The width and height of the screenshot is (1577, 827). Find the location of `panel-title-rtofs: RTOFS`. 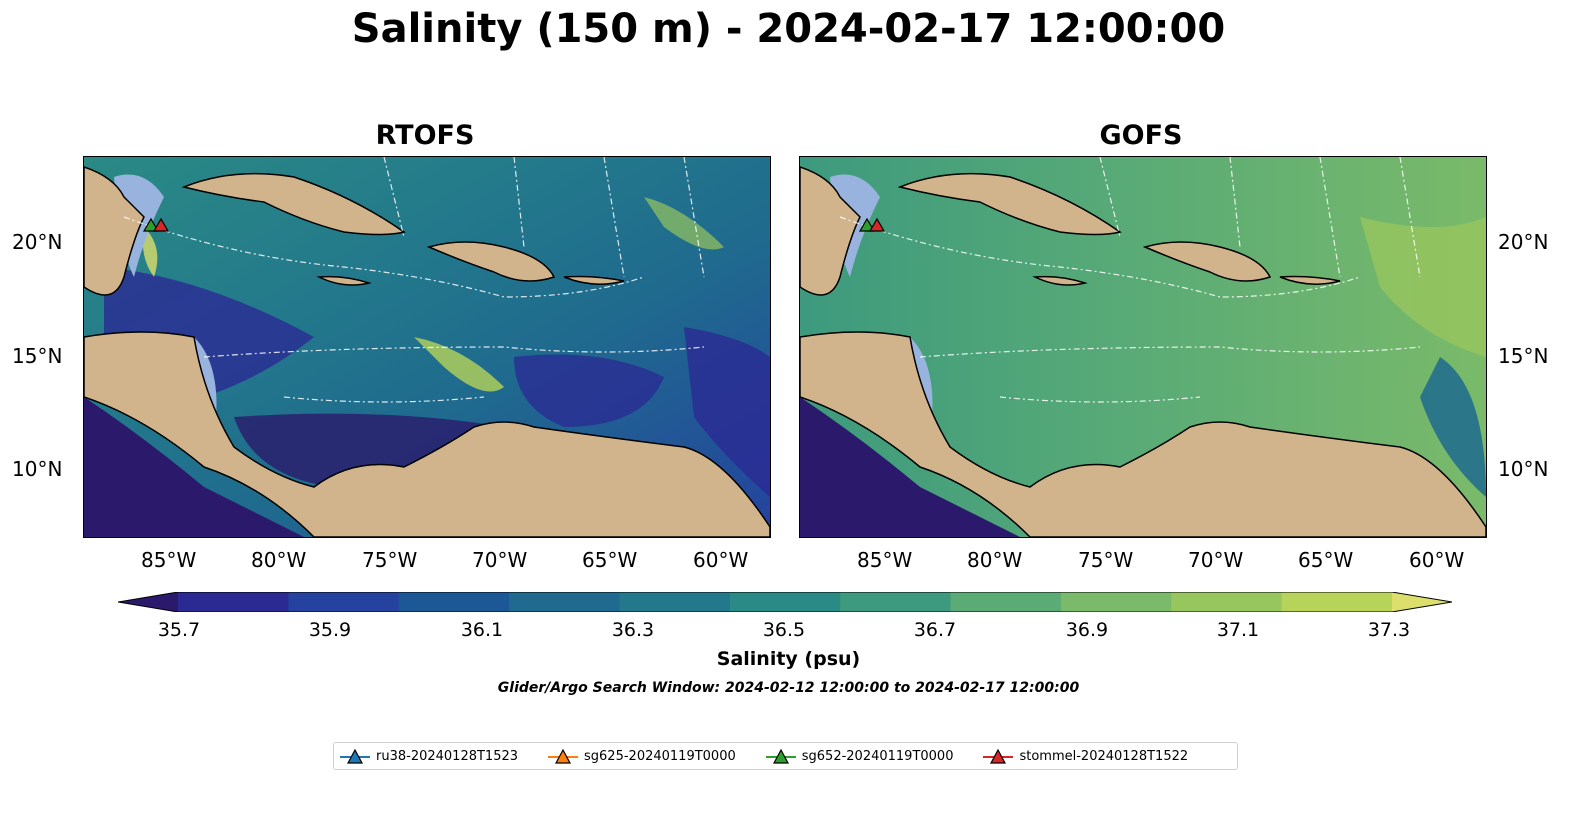

panel-title-rtofs: RTOFS is located at coordinates (425, 135).